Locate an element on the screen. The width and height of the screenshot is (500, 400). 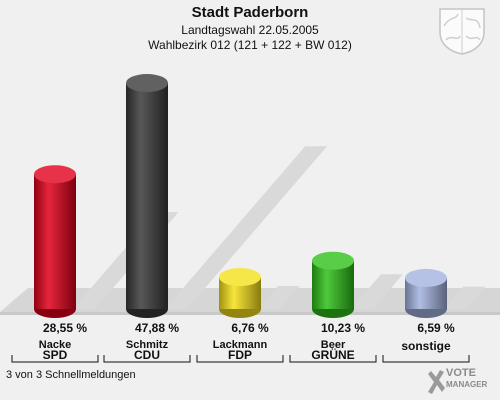
bar-sonstige is located at coordinates (426, 293).